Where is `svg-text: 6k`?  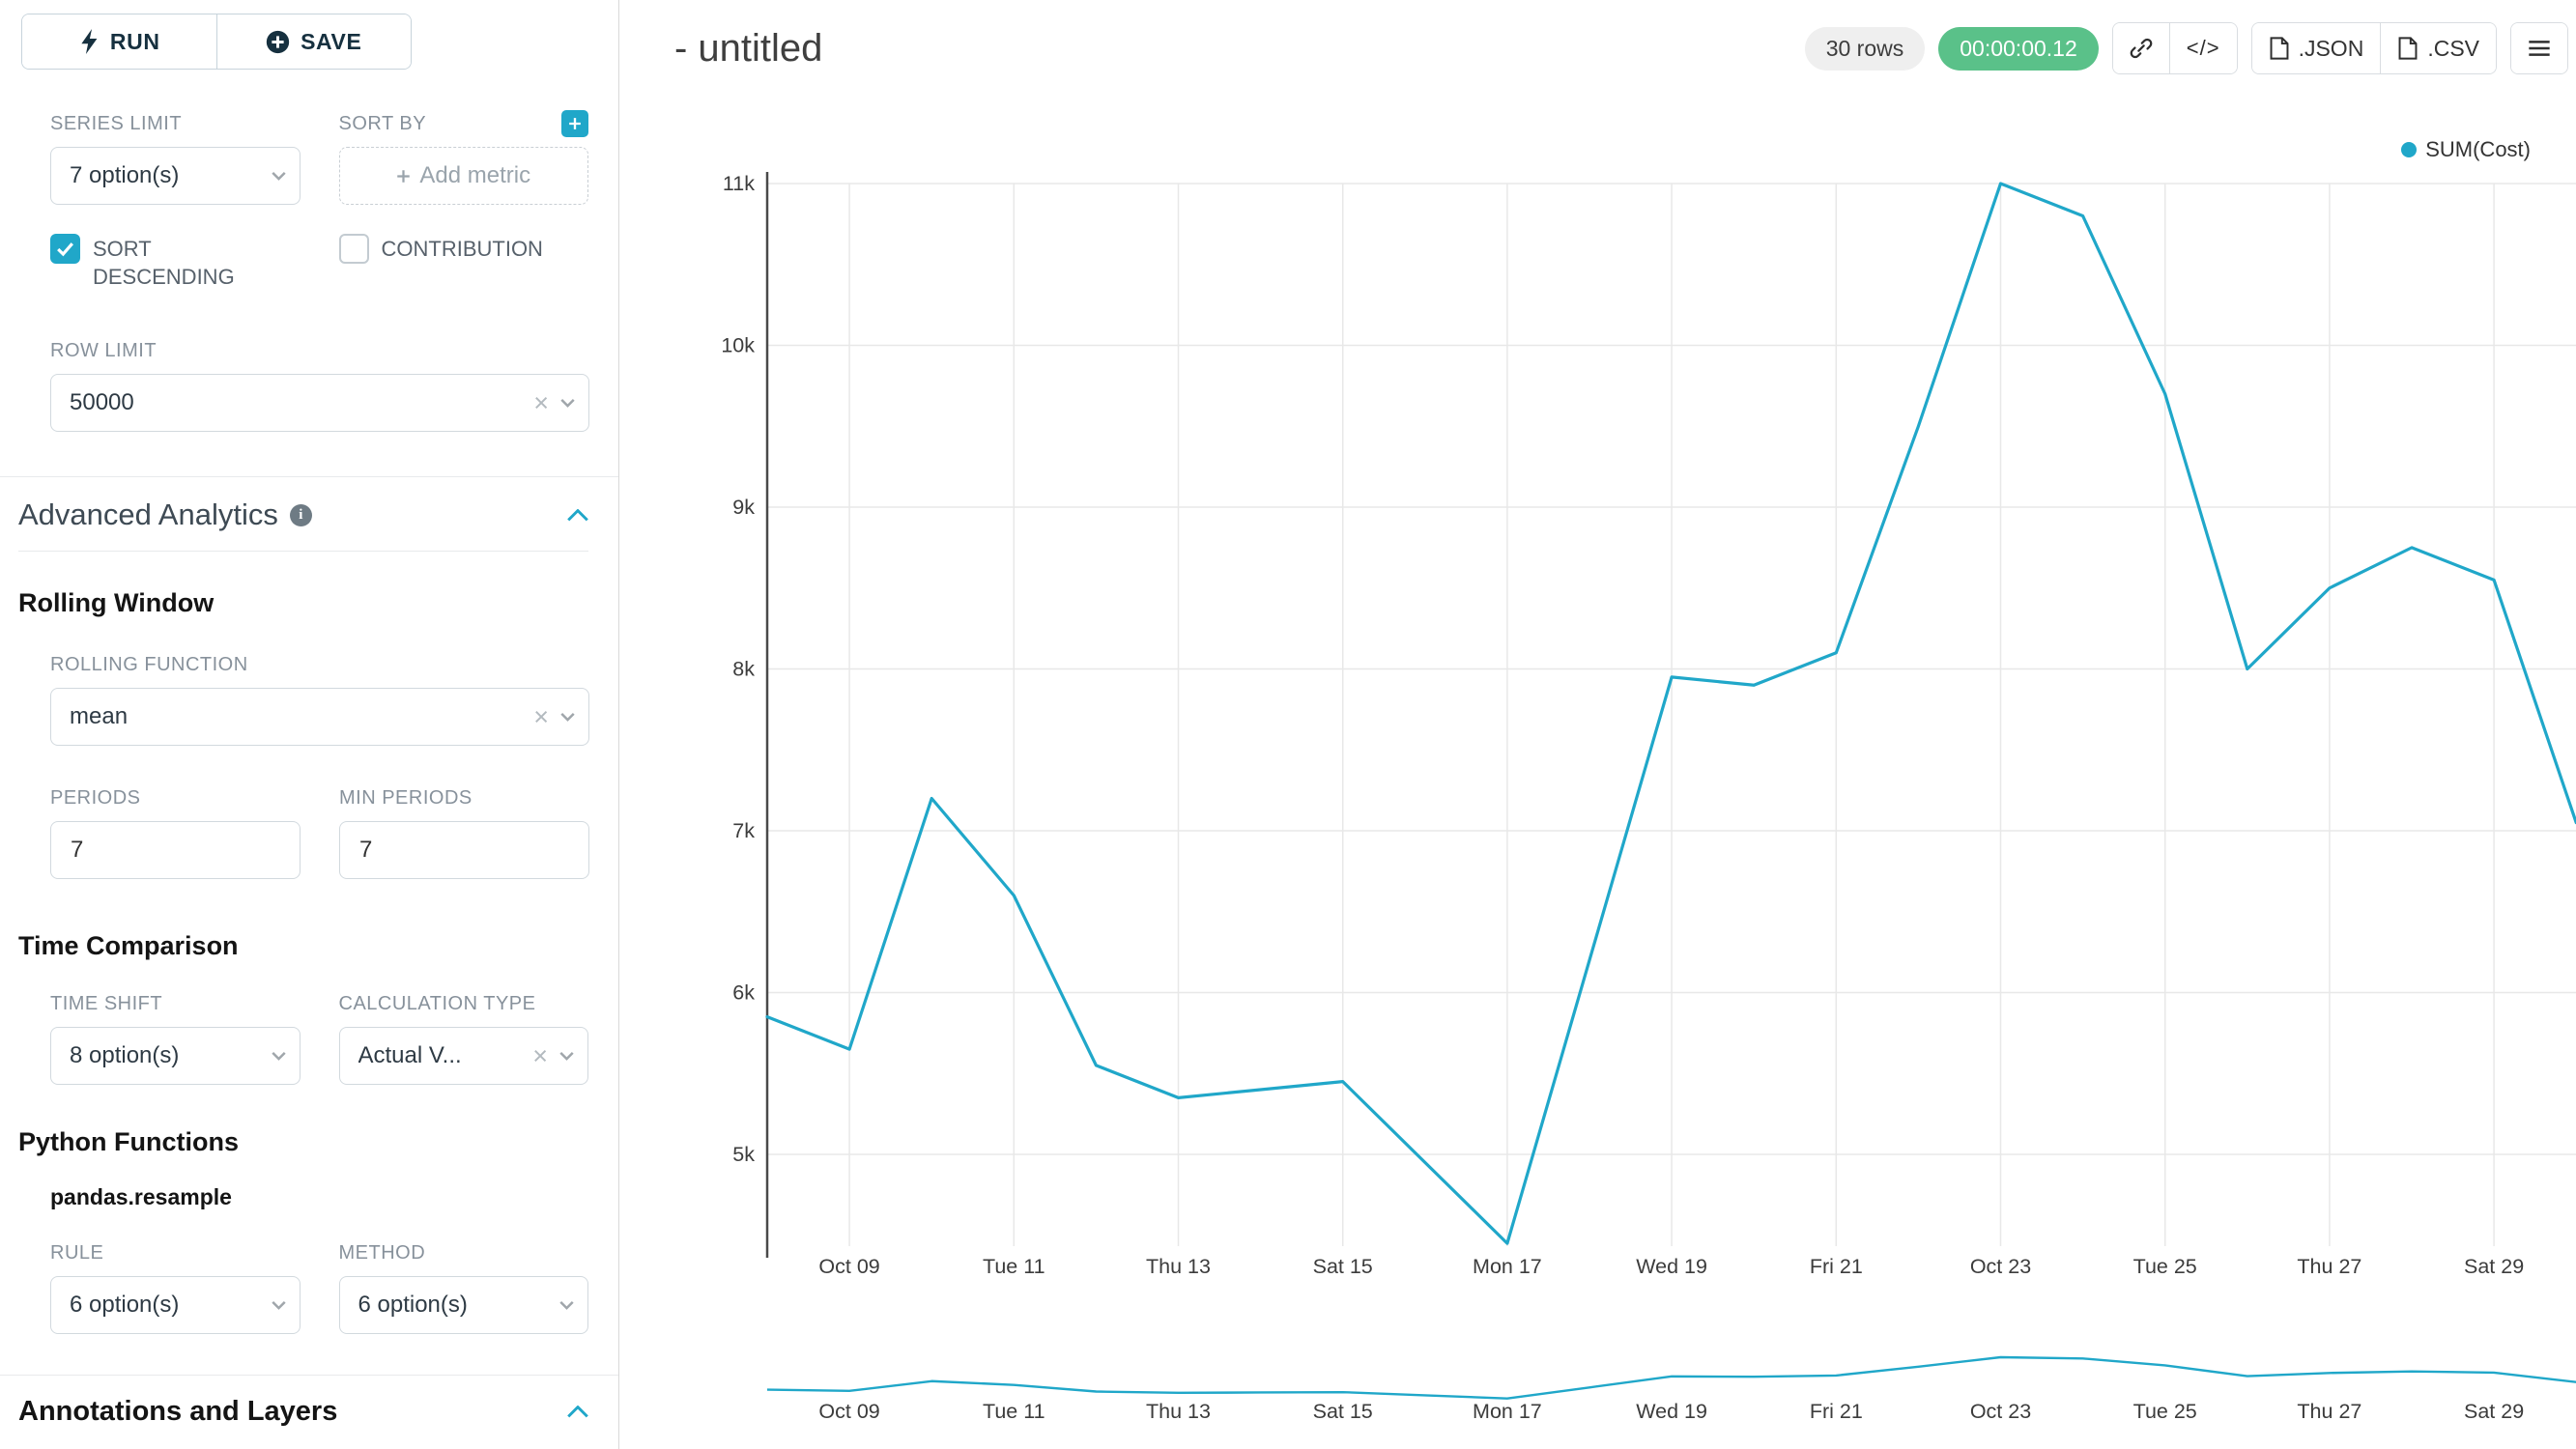
svg-text: 6k is located at coordinates (744, 993).